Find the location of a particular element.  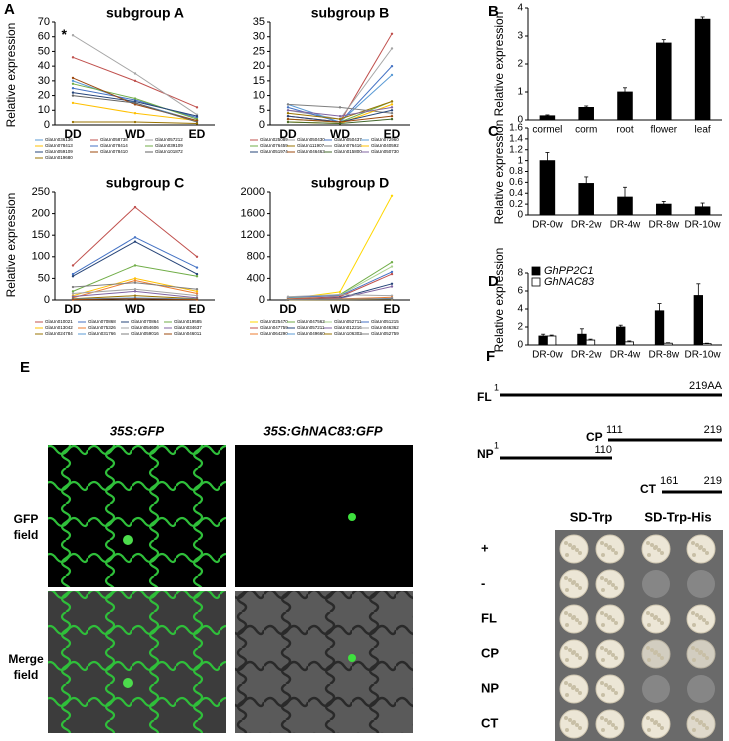

legend-label: GlaUn057211 is located at coordinates (311, 327).